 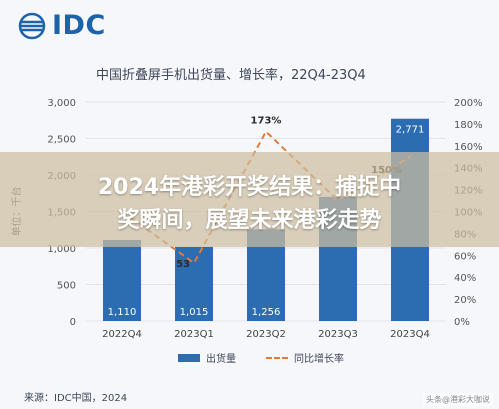 I want to click on bar-value-label: 1,015, so click(x=194, y=312).